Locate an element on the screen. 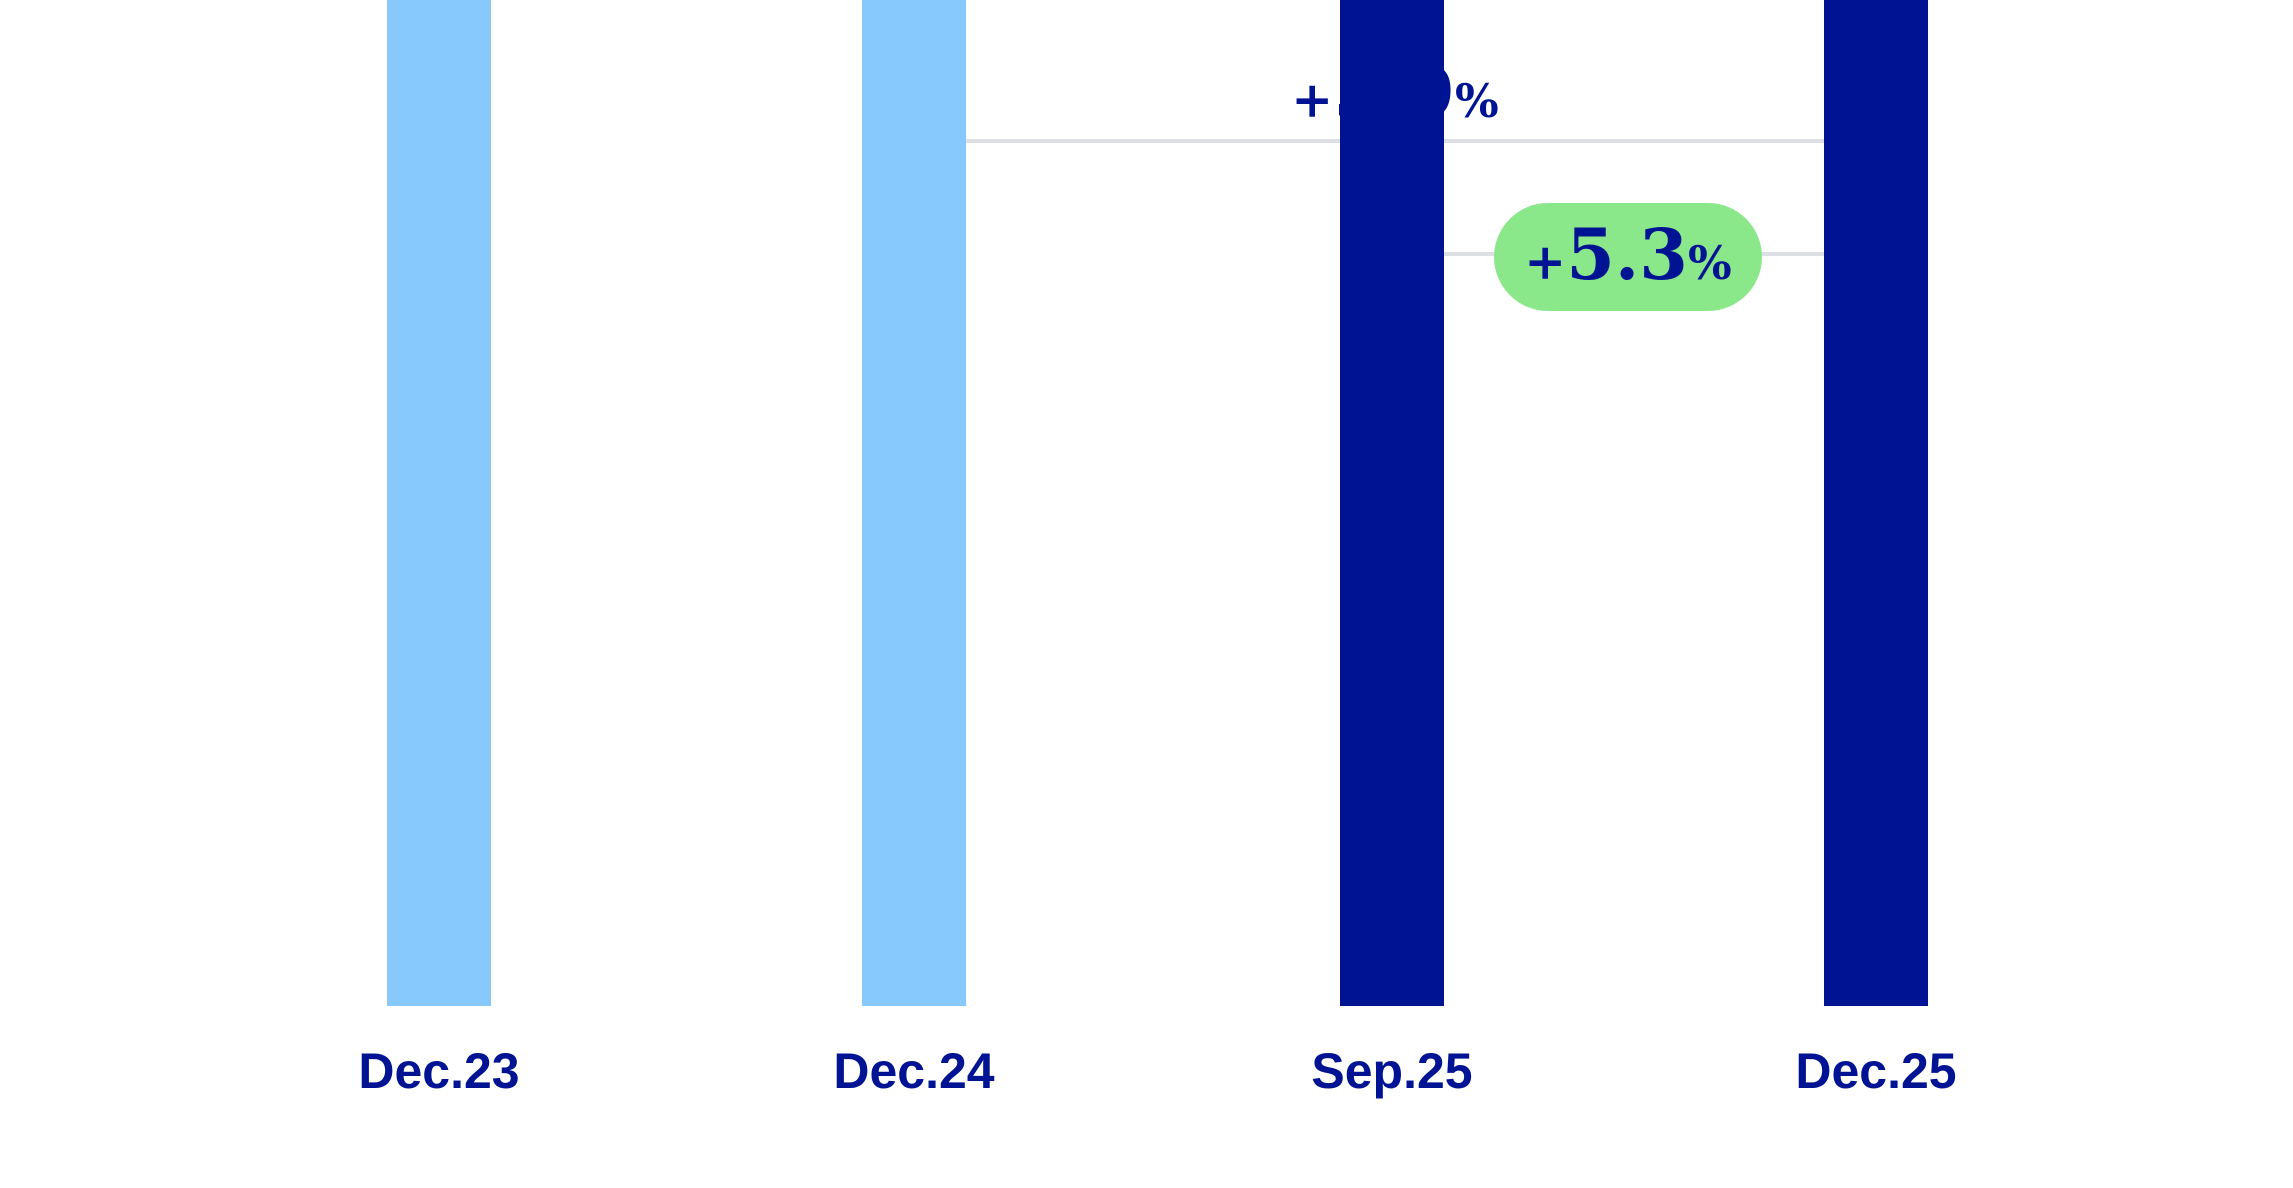 This screenshot has height=1188, width=2293. category-label-dec-23: Dec.23 is located at coordinates (438, 1071).